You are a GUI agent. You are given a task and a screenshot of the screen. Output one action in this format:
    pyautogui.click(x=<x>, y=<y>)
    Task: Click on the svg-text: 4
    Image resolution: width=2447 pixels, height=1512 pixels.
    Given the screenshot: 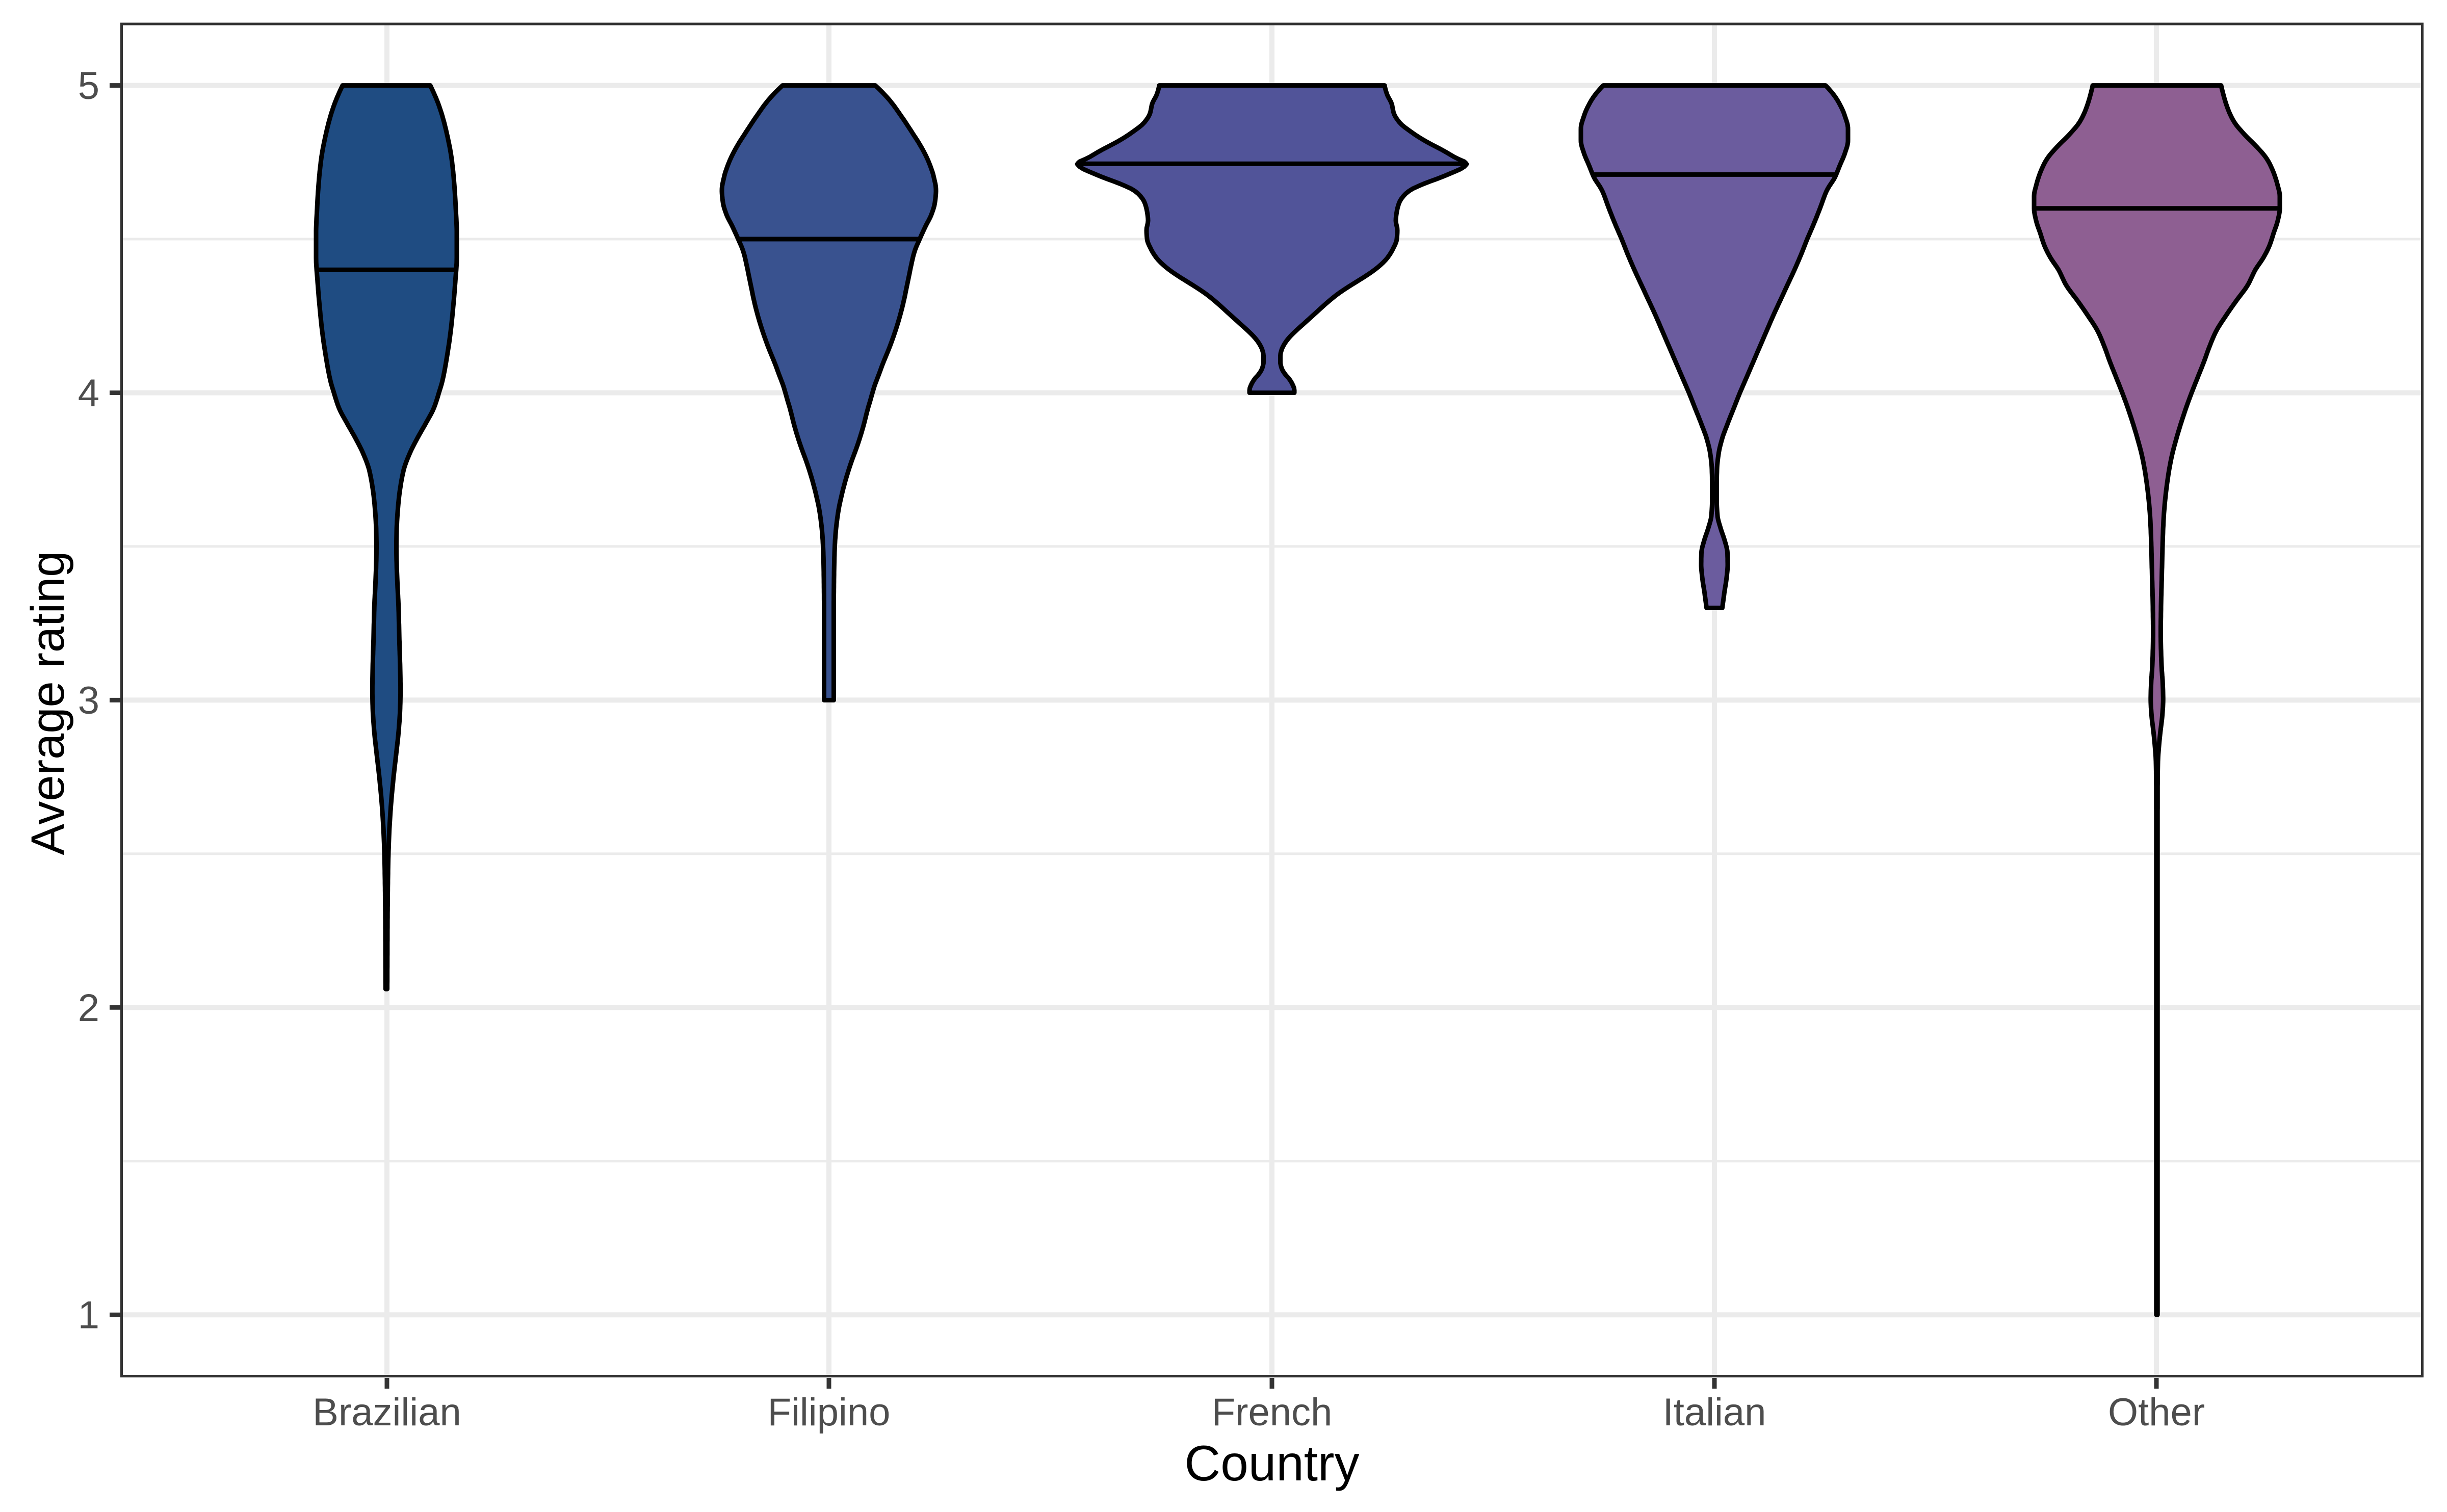 What is the action you would take?
    pyautogui.click(x=88, y=393)
    